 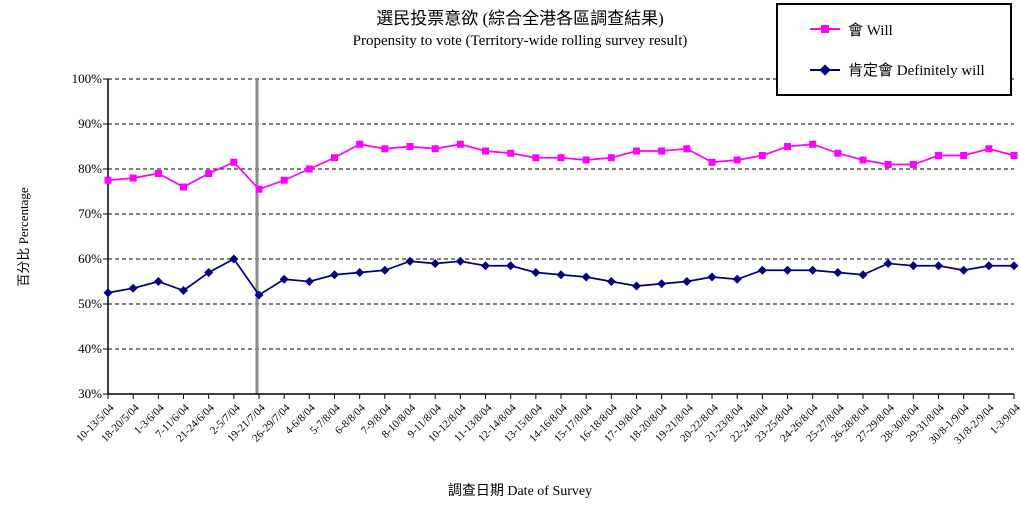 What do you see at coordinates (916, 71) in the screenshot?
I see `legend-label-definitely-will: 肯定會 Definitely will` at bounding box center [916, 71].